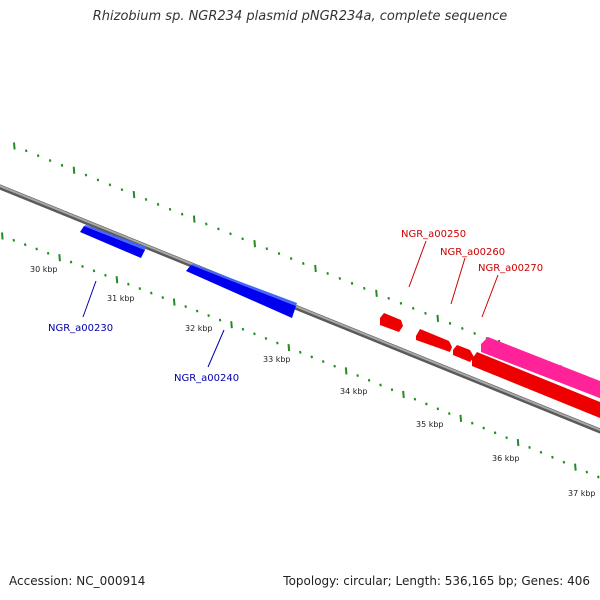  What do you see at coordinates (463, 353) in the screenshot?
I see `gene-ngr-a00260-b` at bounding box center [463, 353].